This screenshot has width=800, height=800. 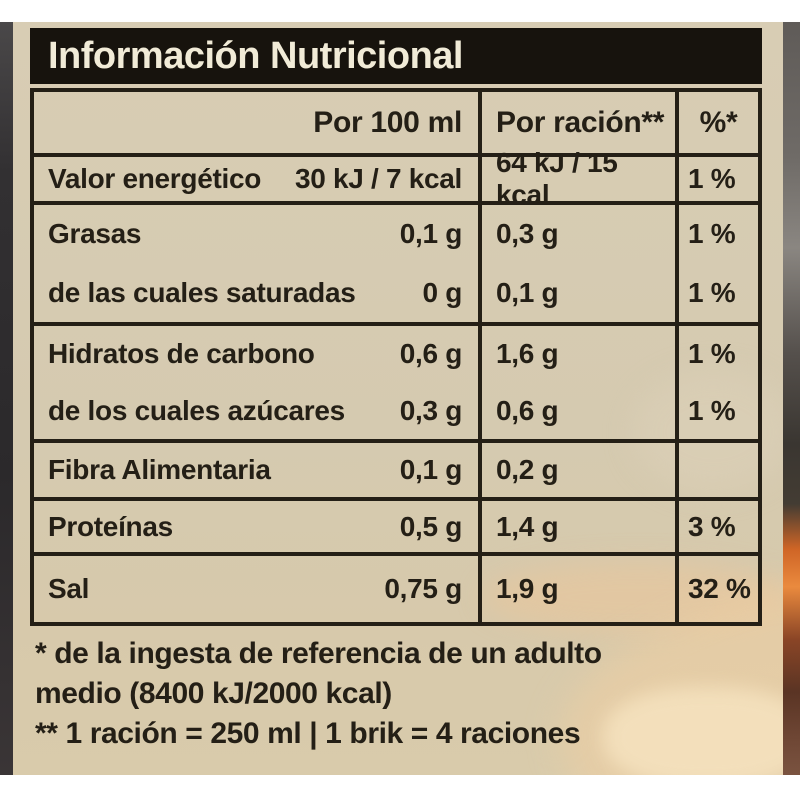 What do you see at coordinates (396, 468) in the screenshot?
I see `table-row-fibra: Fibra Alimentaria 0,1 g 0,2 g` at bounding box center [396, 468].